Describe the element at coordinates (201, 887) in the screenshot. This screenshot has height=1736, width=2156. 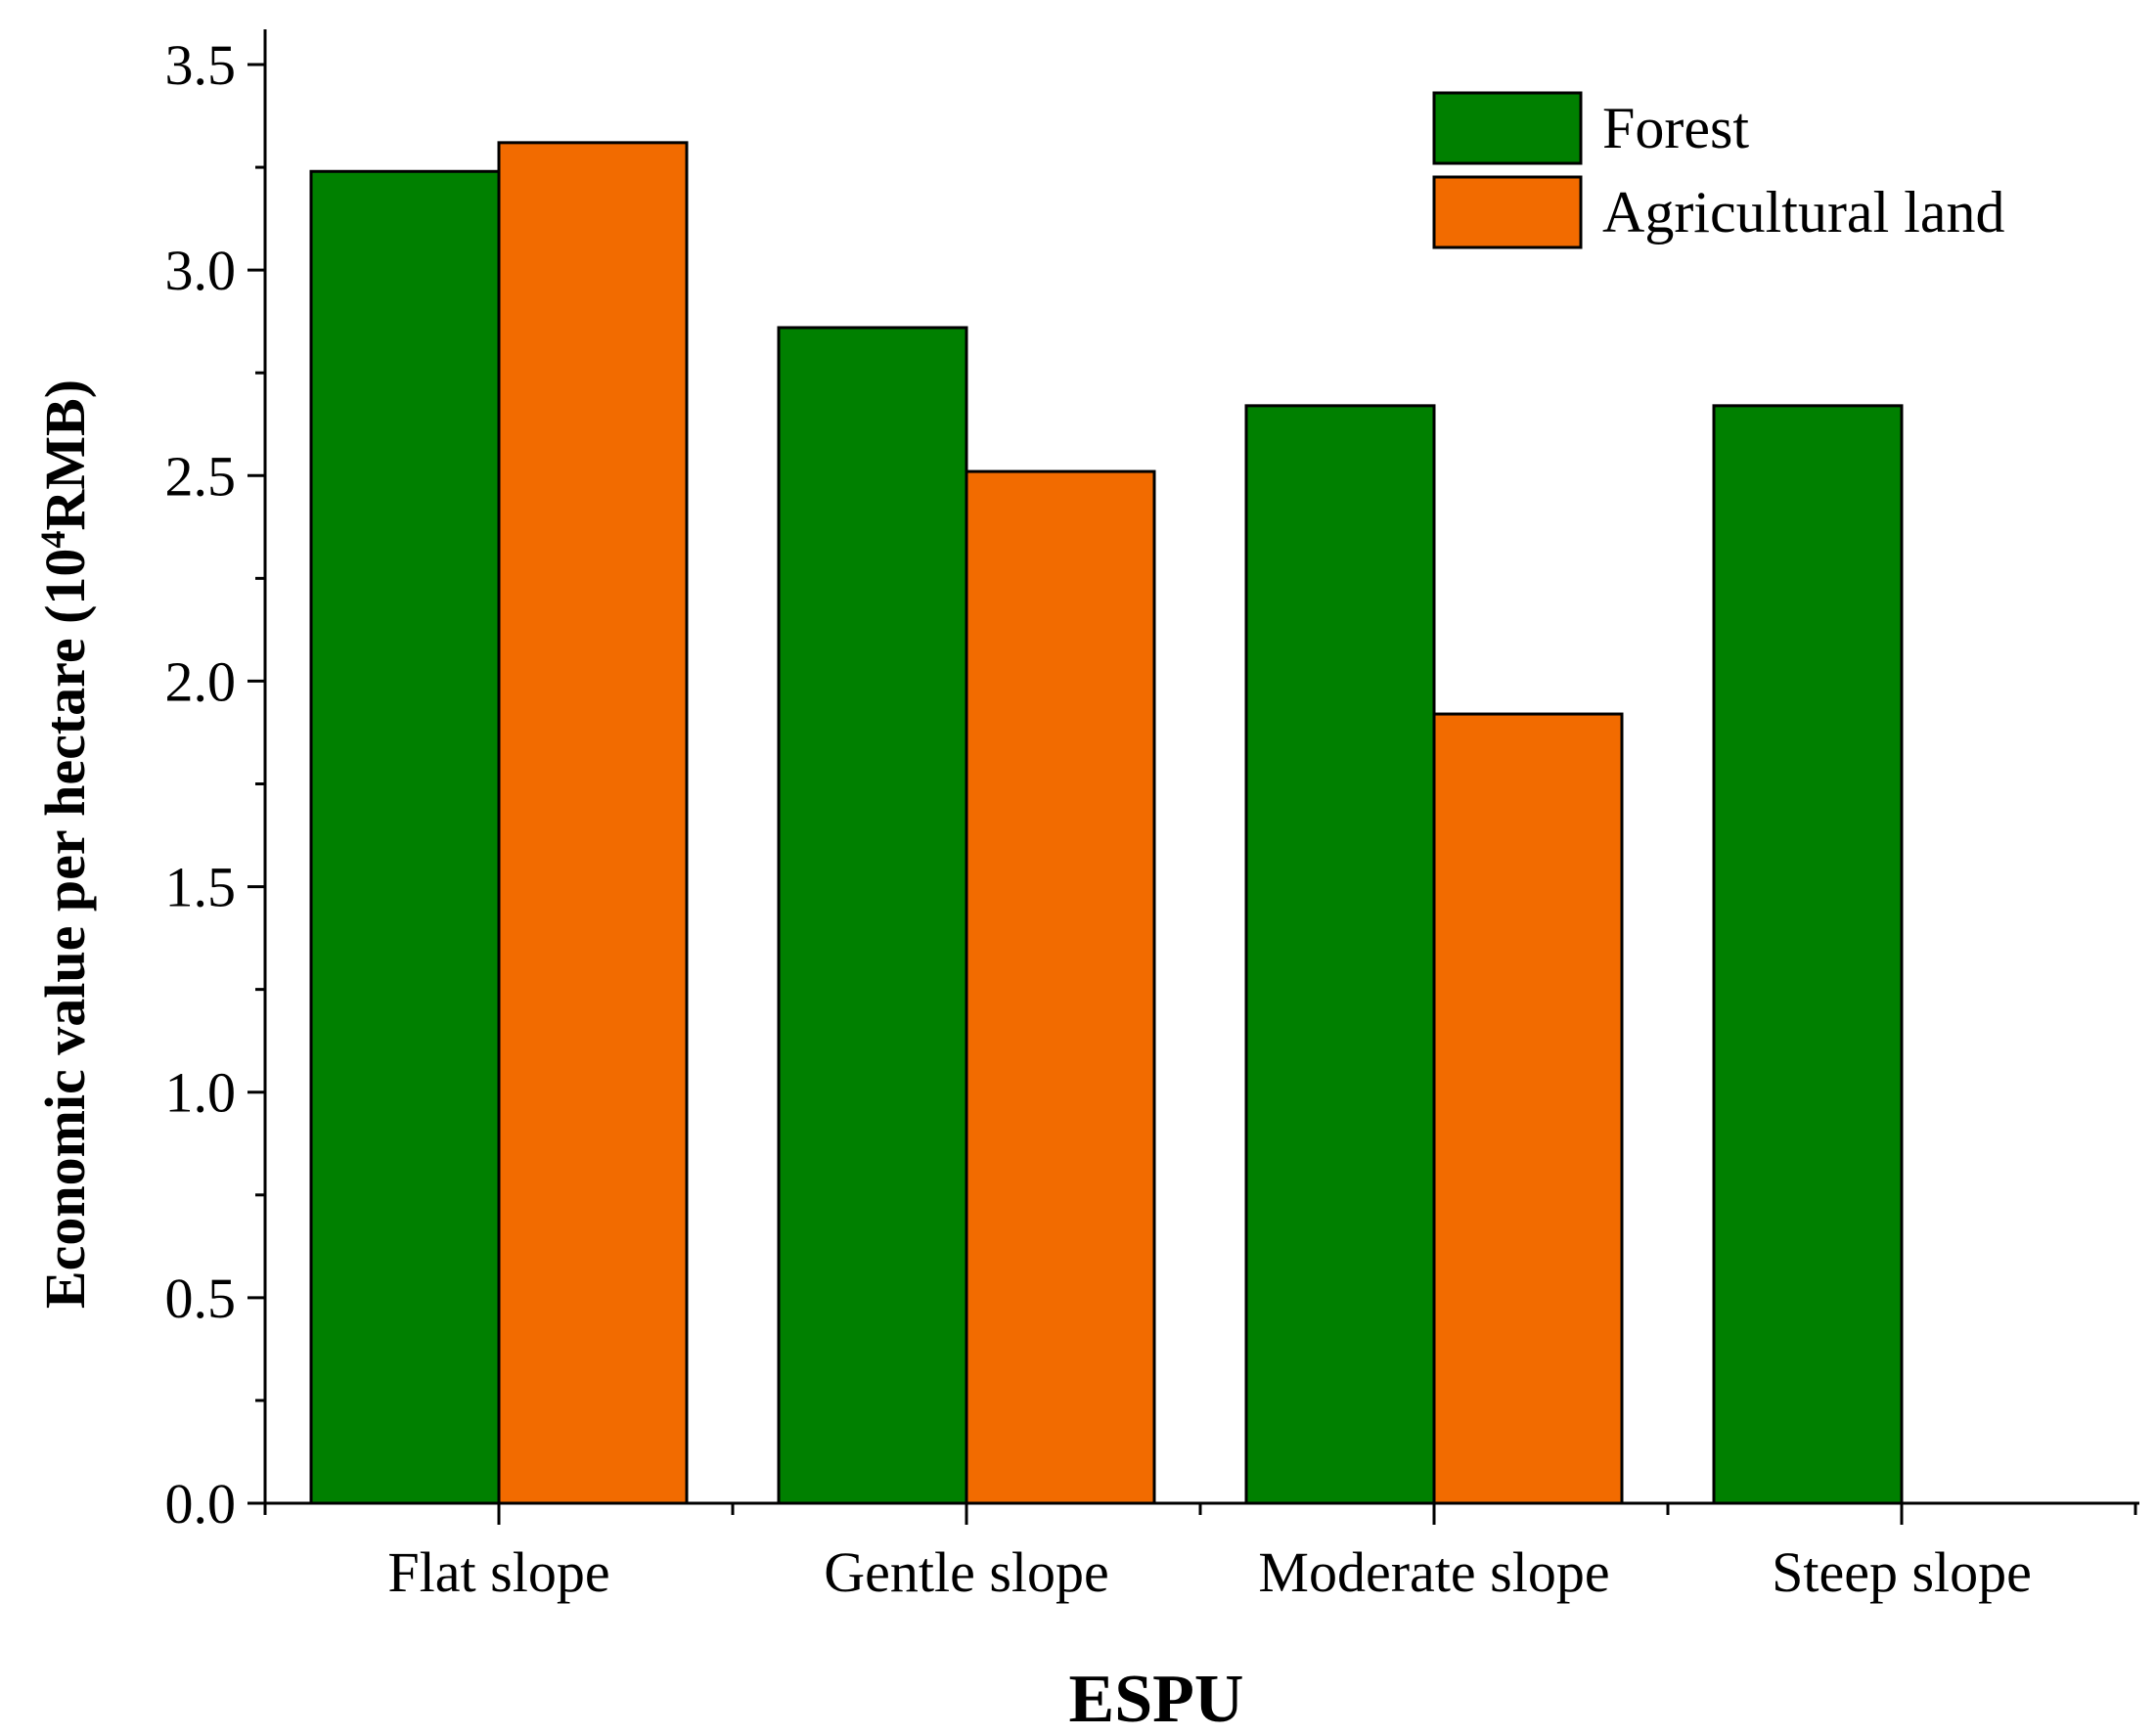
I see `y-tick-label: 1.5` at that location.